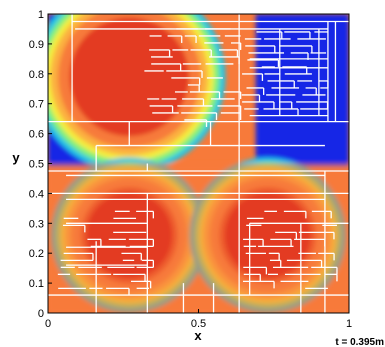  Describe the element at coordinates (36, 135) in the screenshot. I see `y-tick-label-6: 0.6` at that location.